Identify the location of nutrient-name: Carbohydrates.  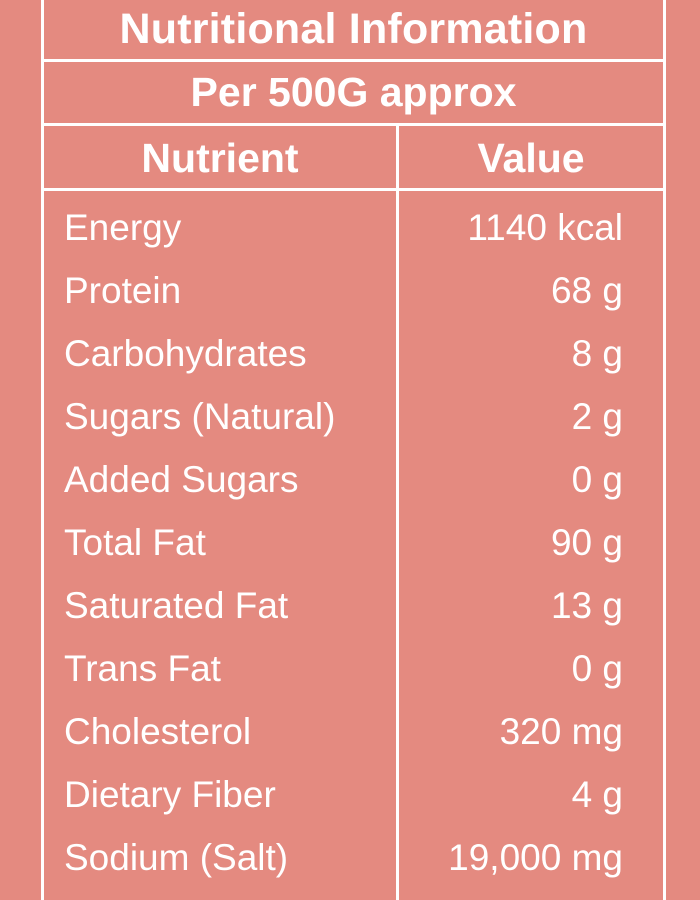
(185, 353).